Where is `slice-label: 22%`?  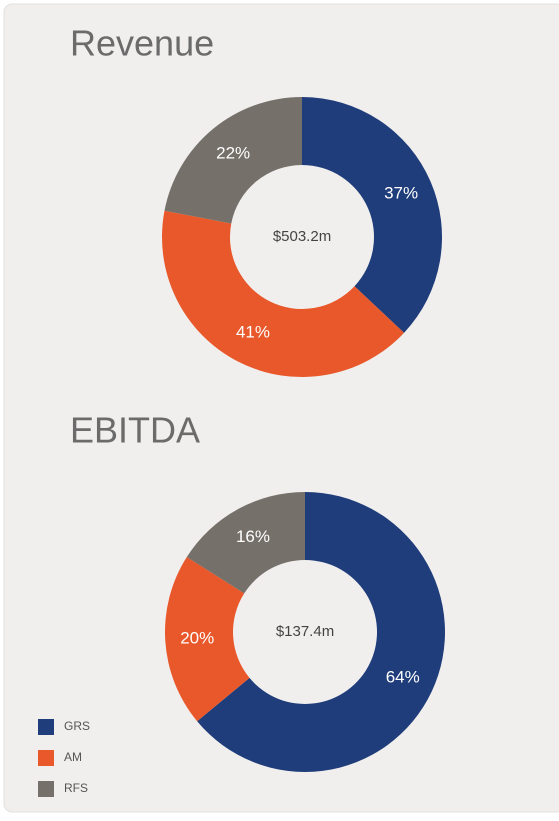 slice-label: 22% is located at coordinates (233, 152).